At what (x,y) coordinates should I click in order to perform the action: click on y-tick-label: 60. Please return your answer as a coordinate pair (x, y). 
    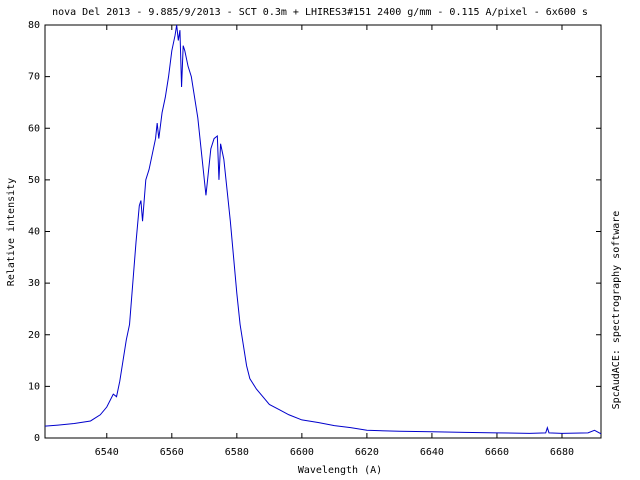
    Looking at the image, I should click on (34, 128).